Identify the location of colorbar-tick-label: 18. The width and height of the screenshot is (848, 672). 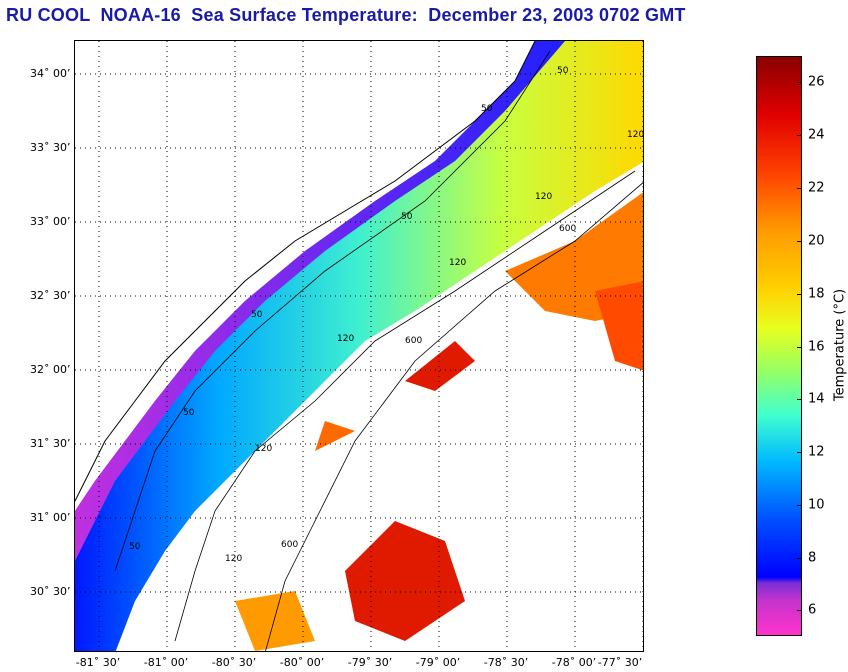
(816, 294).